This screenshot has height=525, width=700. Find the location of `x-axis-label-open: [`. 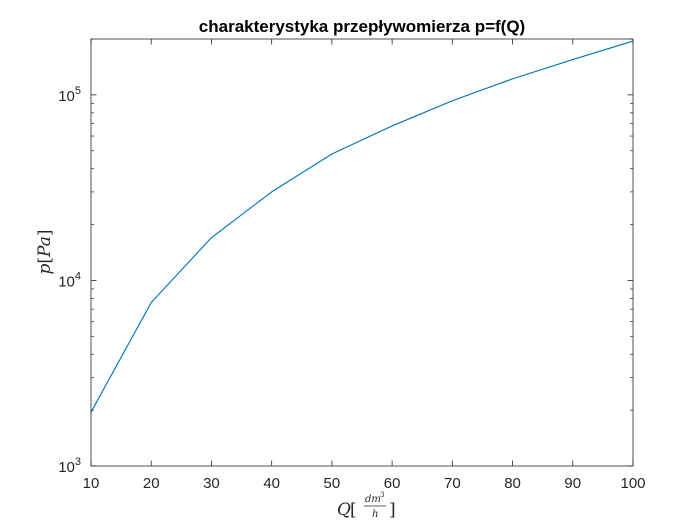

x-axis-label-open: [ is located at coordinates (353, 510).